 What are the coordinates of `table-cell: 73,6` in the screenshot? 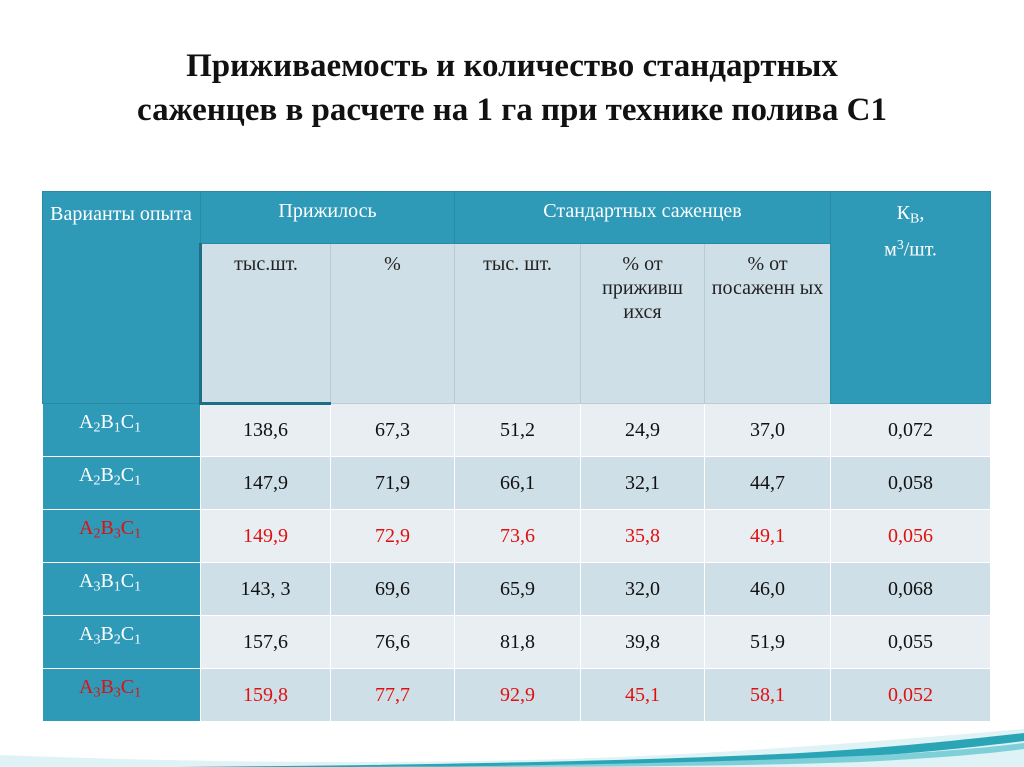 It's located at (517, 536).